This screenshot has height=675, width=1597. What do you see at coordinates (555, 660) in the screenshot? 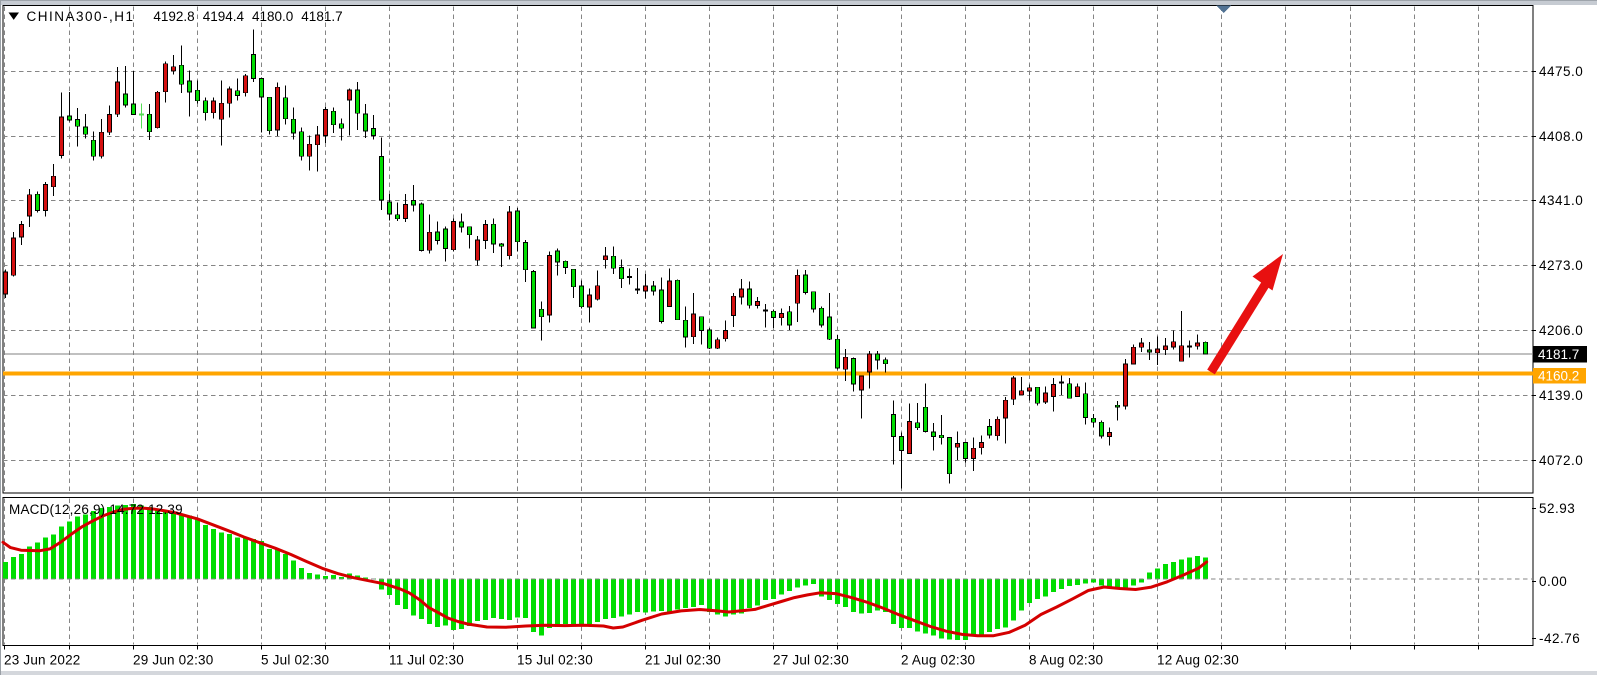
I see `svg-text: 15 Jul 02:30` at bounding box center [555, 660].